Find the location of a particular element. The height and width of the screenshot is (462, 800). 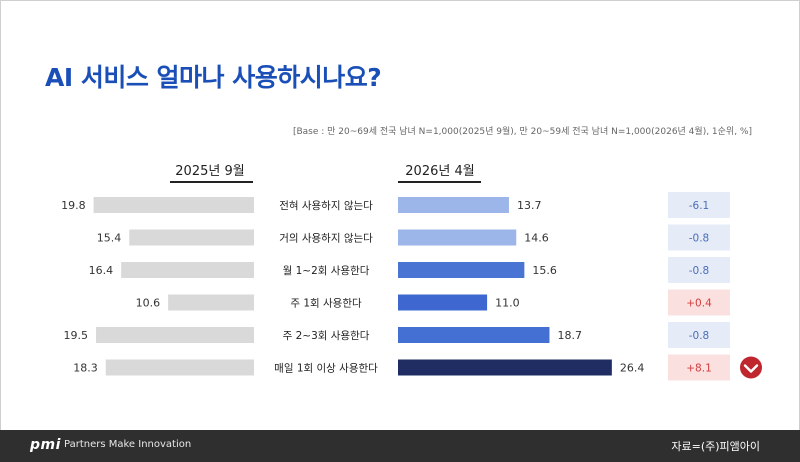

difference-label-1: -6.1 is located at coordinates (699, 206).